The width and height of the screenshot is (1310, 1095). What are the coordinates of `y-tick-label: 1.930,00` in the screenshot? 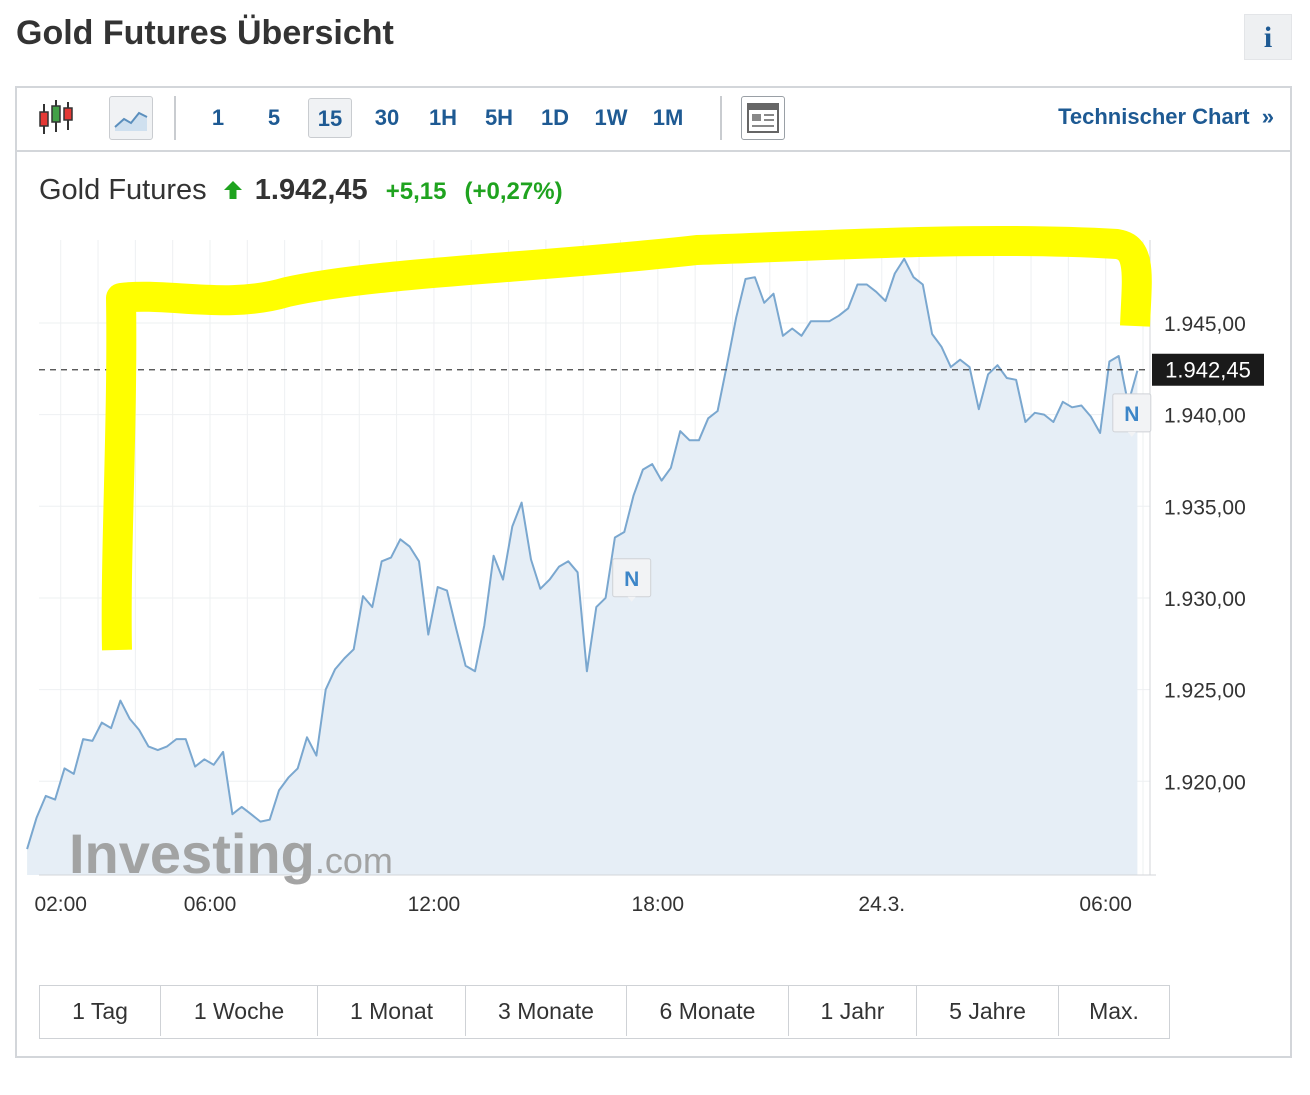 It's located at (1205, 599).